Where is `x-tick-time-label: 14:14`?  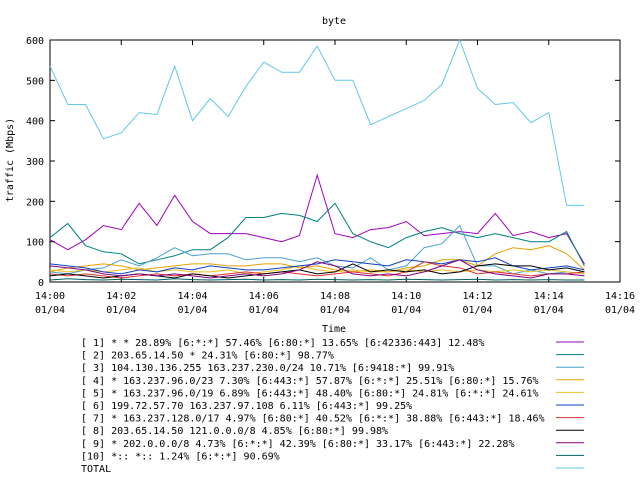
x-tick-time-label: 14:14 is located at coordinates (549, 296).